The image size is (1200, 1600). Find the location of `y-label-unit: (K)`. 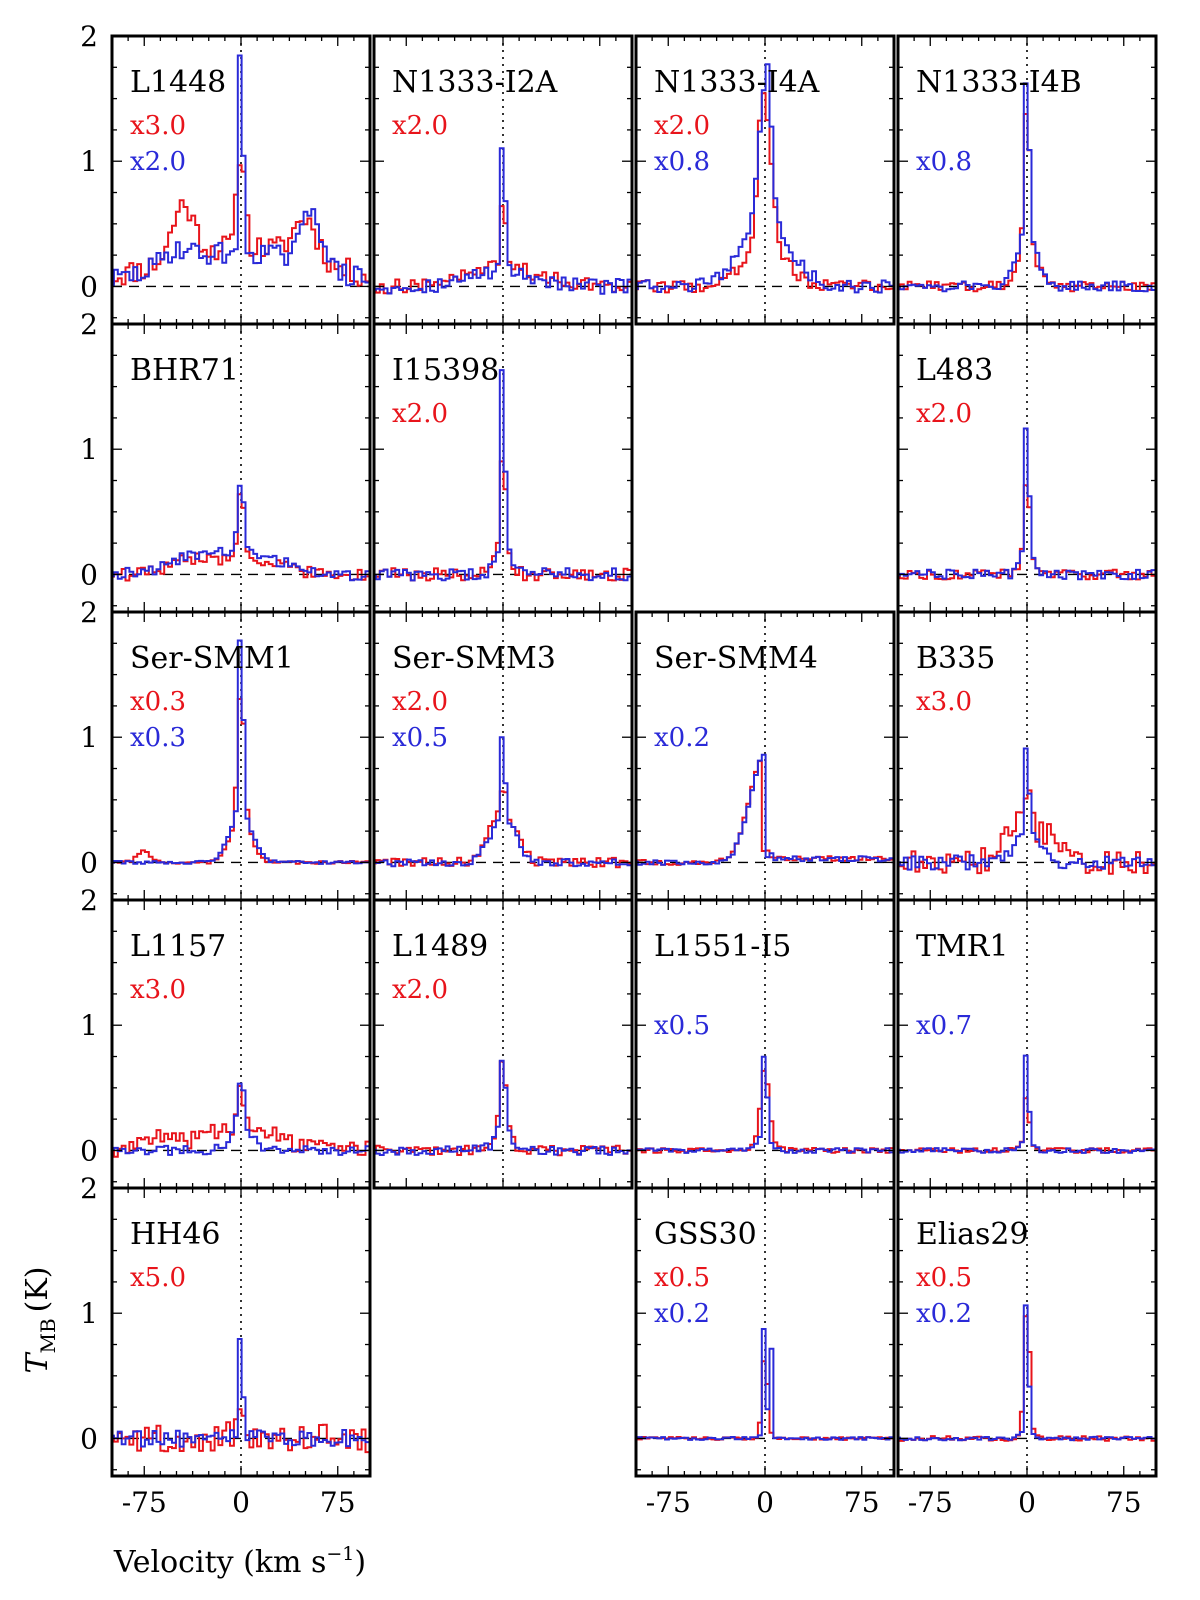

y-label-unit: (K) is located at coordinates (37, 1289).